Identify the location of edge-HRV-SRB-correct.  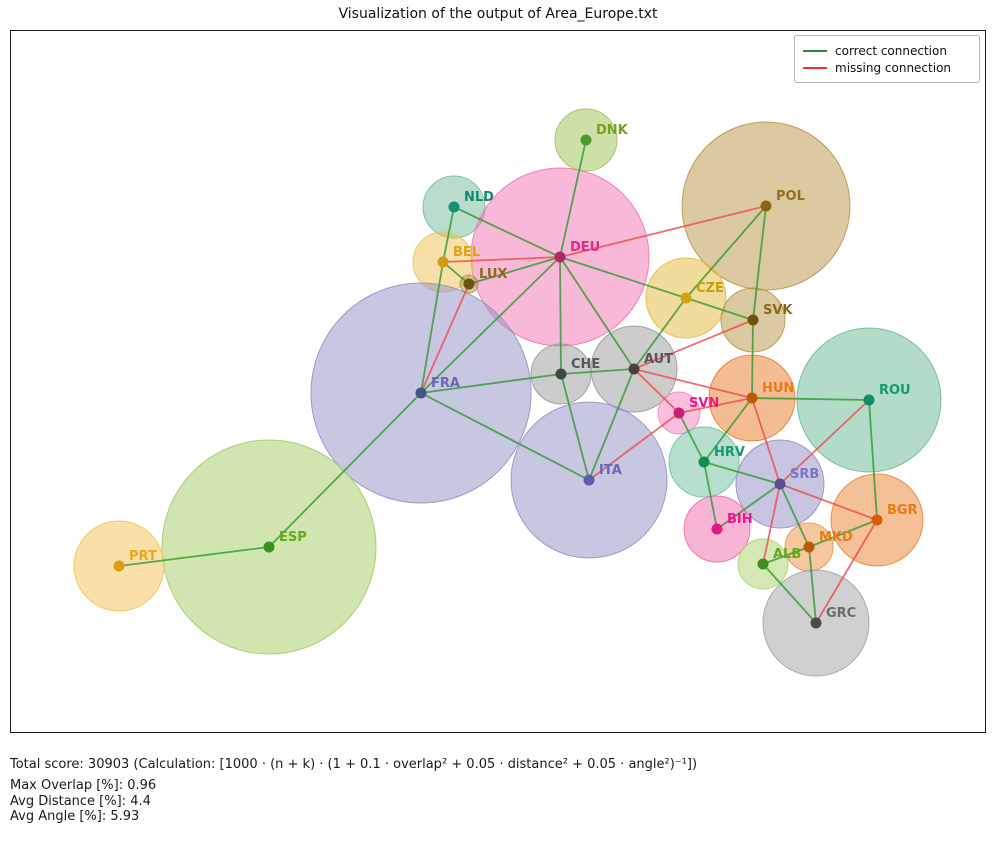
(742, 473).